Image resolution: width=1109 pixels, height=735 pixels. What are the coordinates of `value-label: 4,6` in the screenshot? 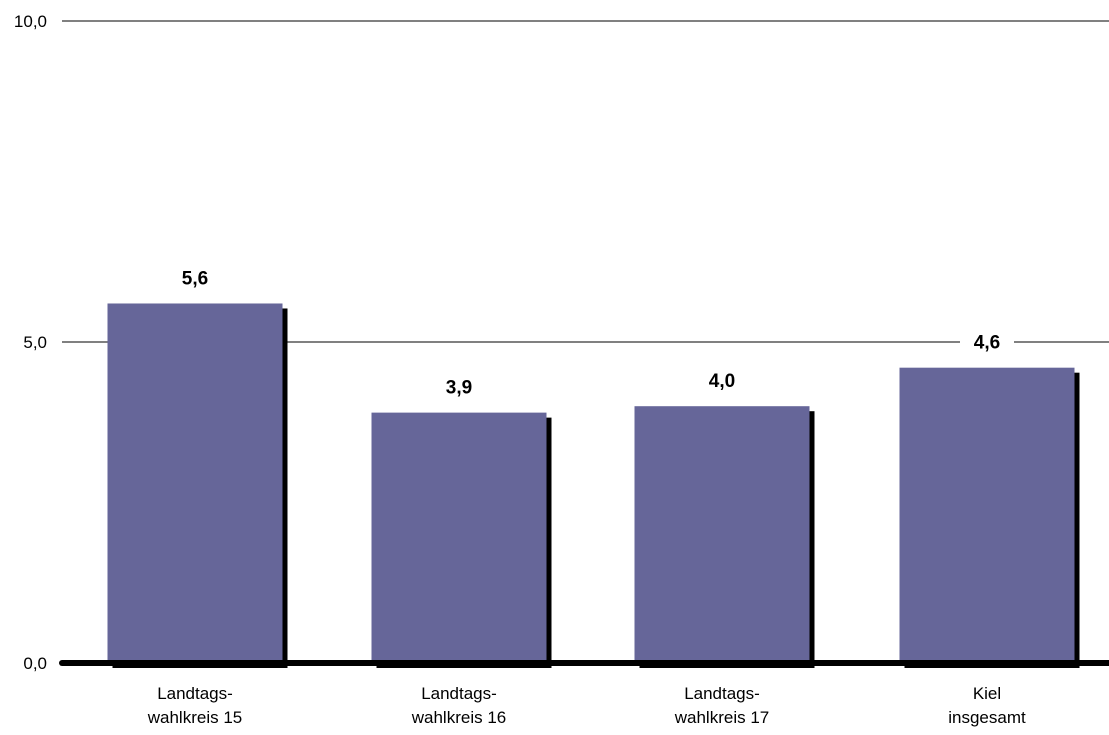 It's located at (987, 343).